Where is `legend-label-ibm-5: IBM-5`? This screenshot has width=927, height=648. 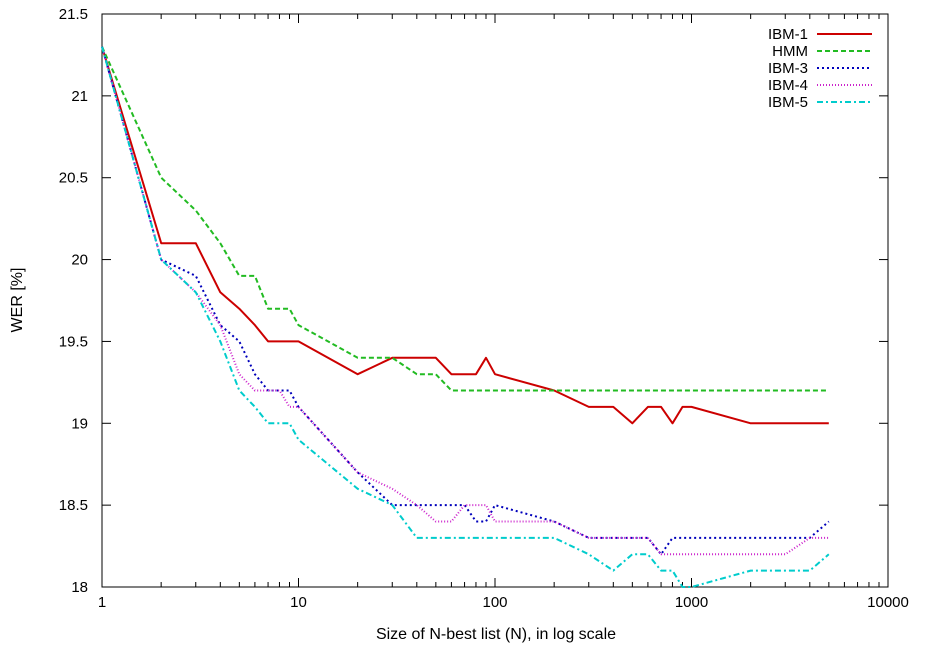
legend-label-ibm-5: IBM-5 is located at coordinates (788, 102).